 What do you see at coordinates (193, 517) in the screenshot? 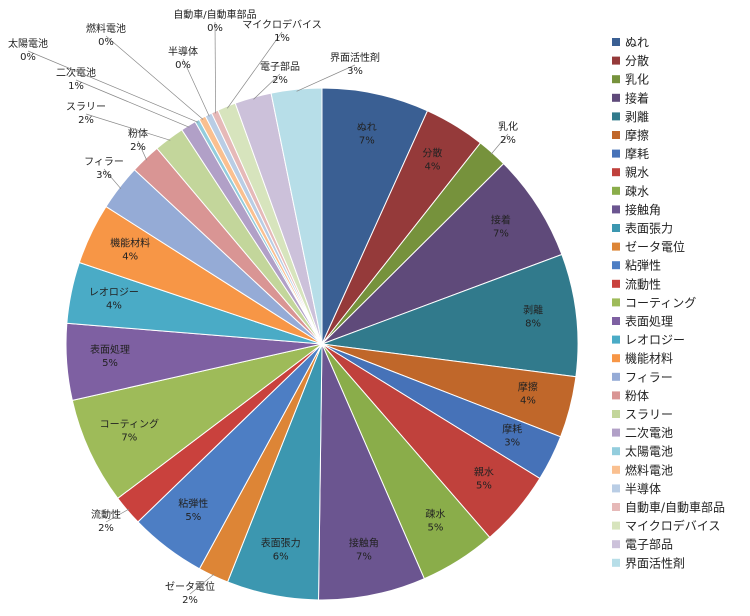
I see `slice-percent-label-12: 5%` at bounding box center [193, 517].